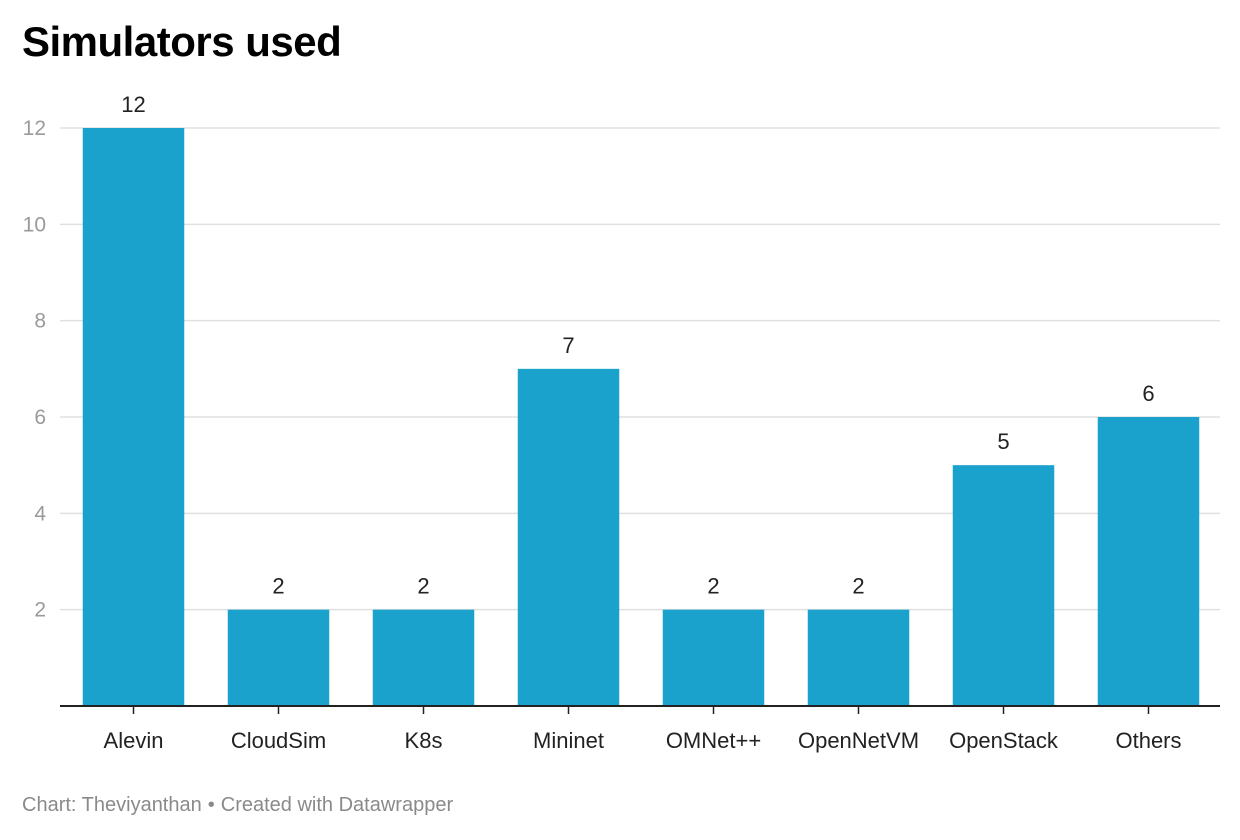 The width and height of the screenshot is (1240, 840). I want to click on x-tick-label: Others, so click(1148, 740).